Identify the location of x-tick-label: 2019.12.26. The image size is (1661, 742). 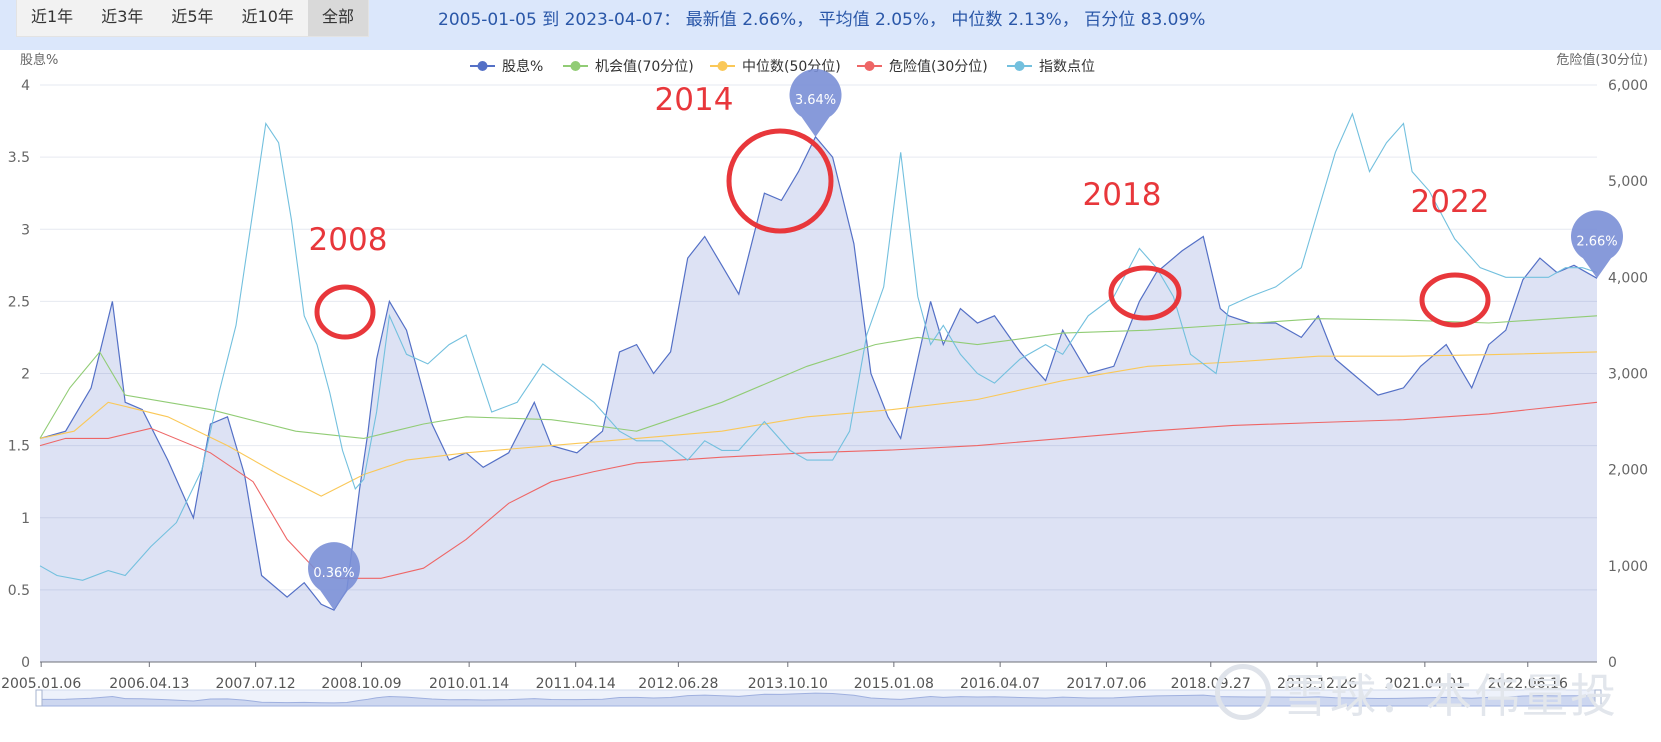
(1317, 684).